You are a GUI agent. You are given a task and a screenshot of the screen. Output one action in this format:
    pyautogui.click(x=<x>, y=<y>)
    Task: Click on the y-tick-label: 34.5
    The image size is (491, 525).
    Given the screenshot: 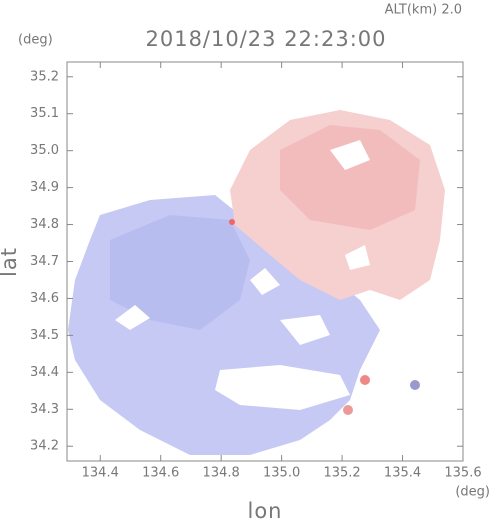 What is the action you would take?
    pyautogui.click(x=44, y=335)
    